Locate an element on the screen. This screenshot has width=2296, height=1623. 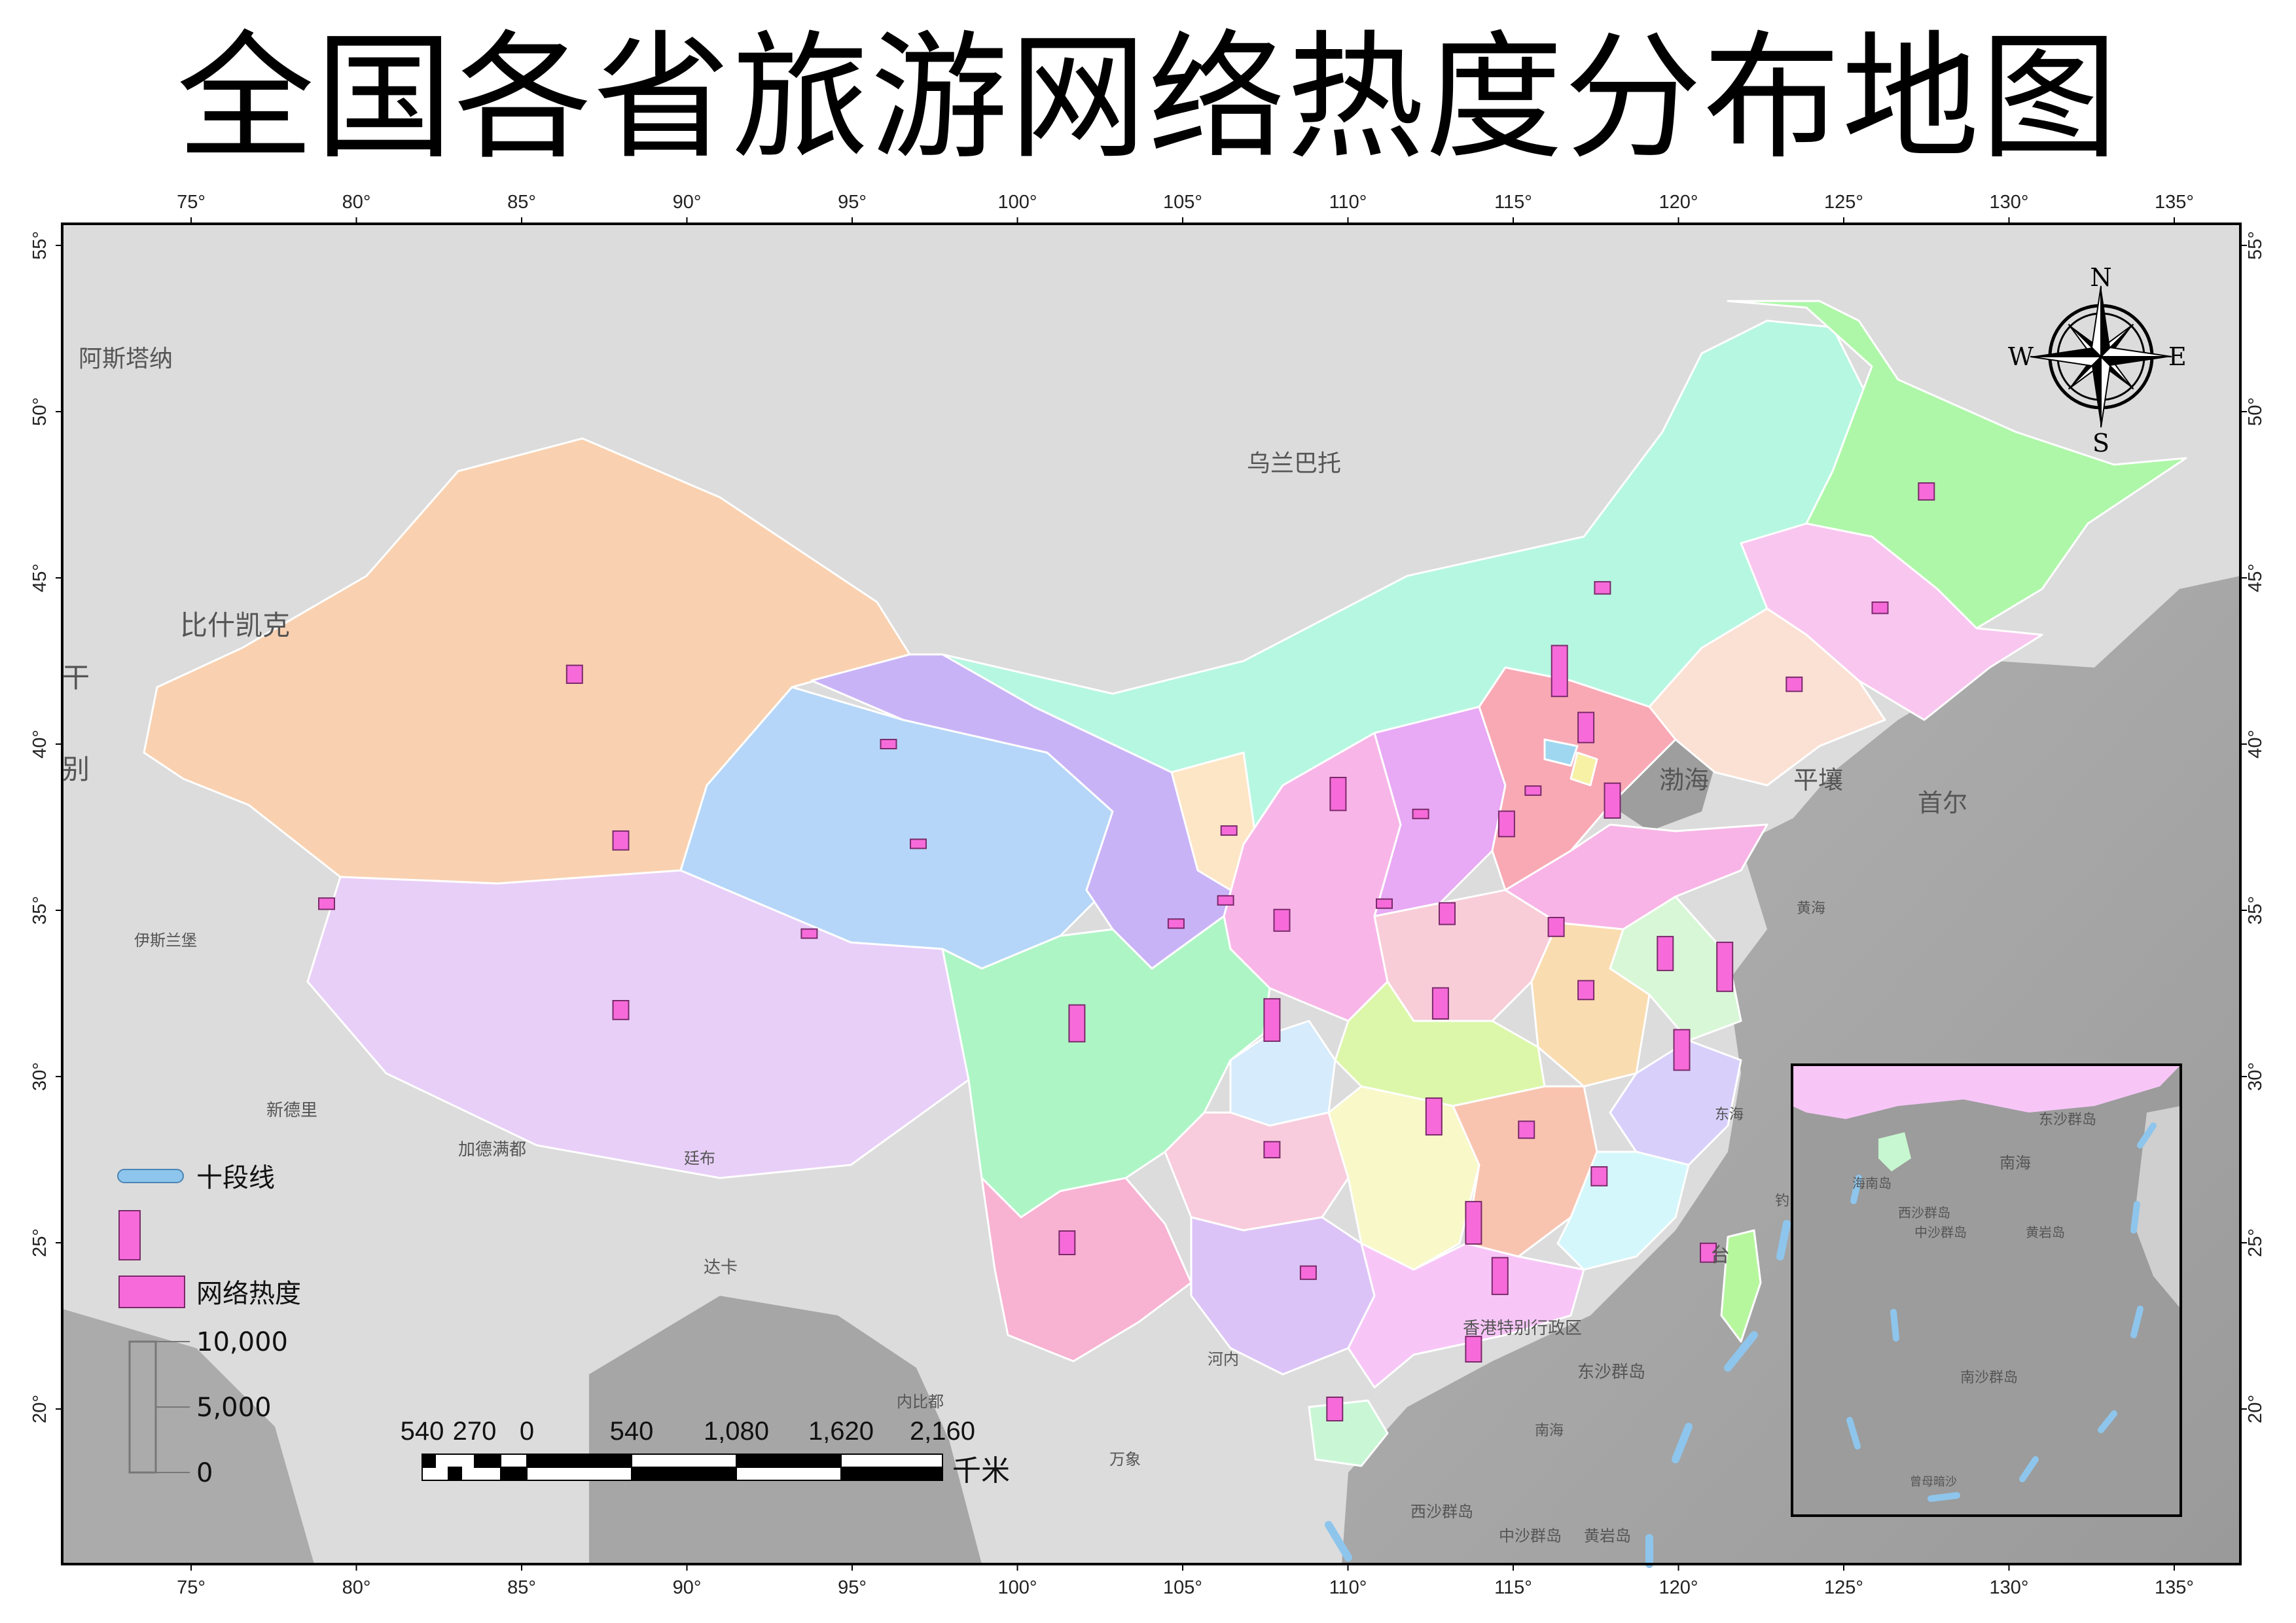
lon-tick-top: 75° is located at coordinates (191, 202).